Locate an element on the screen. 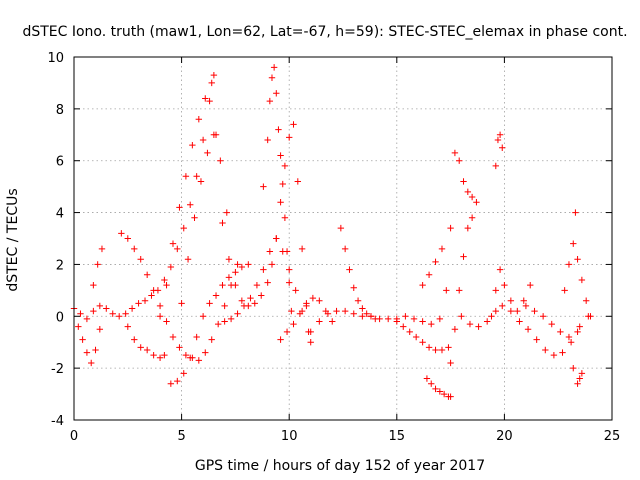  y-tick-label: 4 is located at coordinates (60, 214).